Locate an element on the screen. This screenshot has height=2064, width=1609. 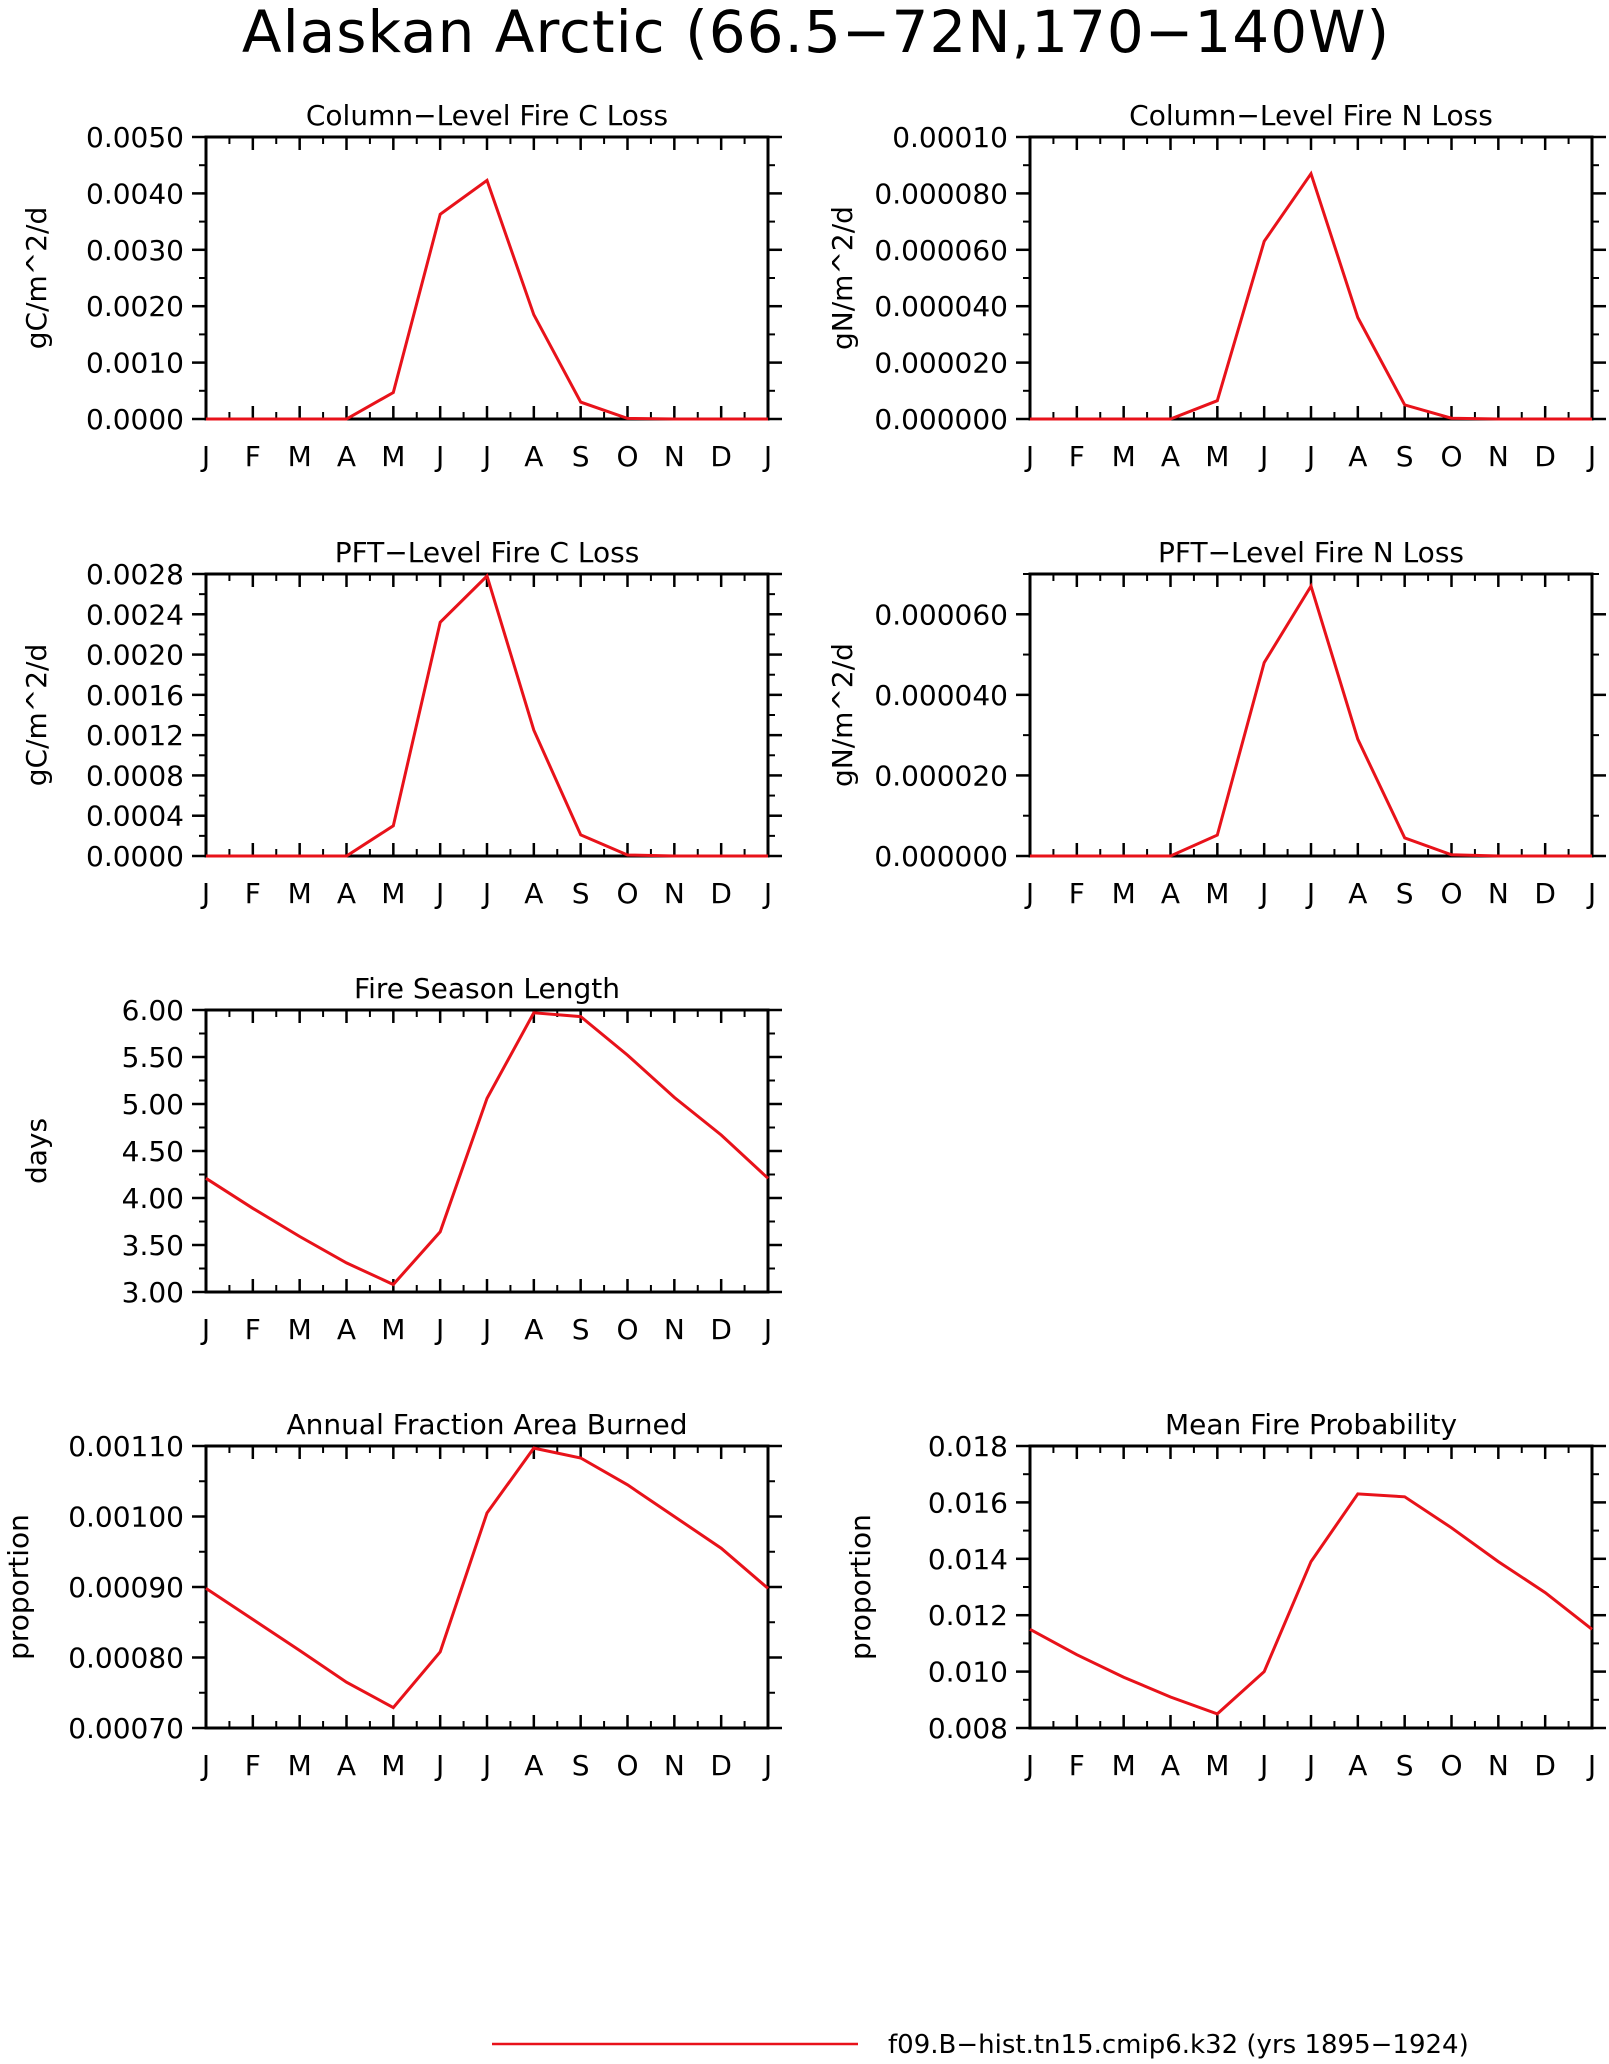
panel-title: Fire Season Length is located at coordinates (487, 988).